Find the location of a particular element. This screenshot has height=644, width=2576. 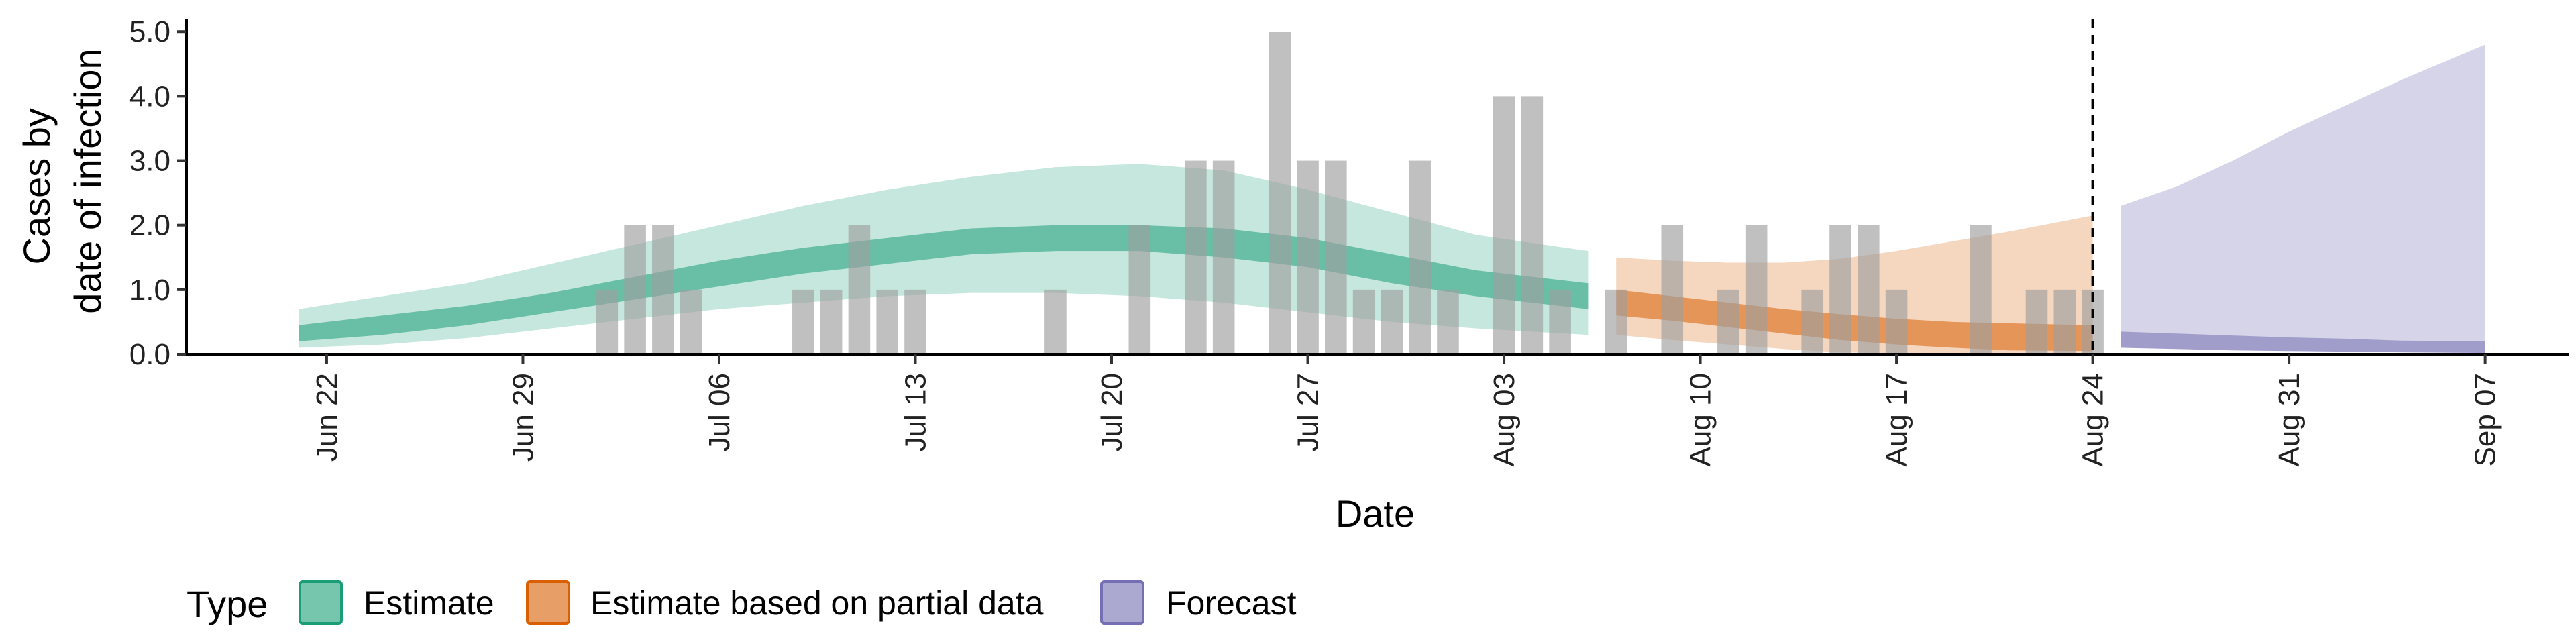

y-tick-label: 0.0 is located at coordinates (149, 354).